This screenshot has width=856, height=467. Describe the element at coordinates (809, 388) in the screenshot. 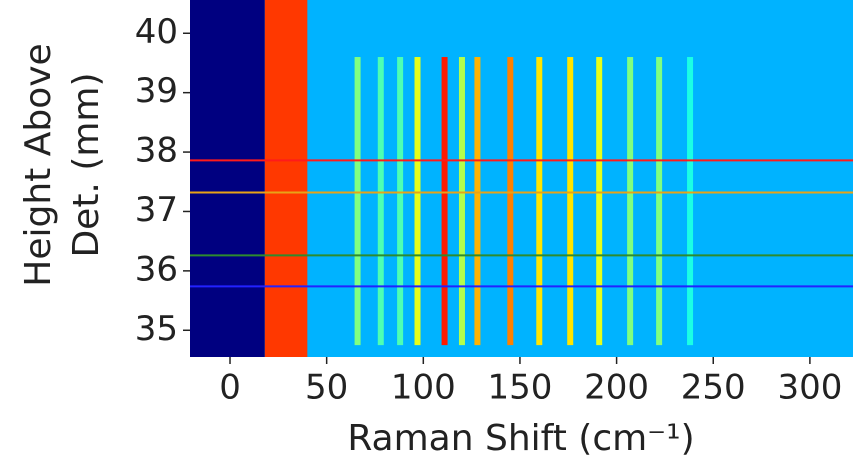

I see `x-tick-label: 300` at that location.